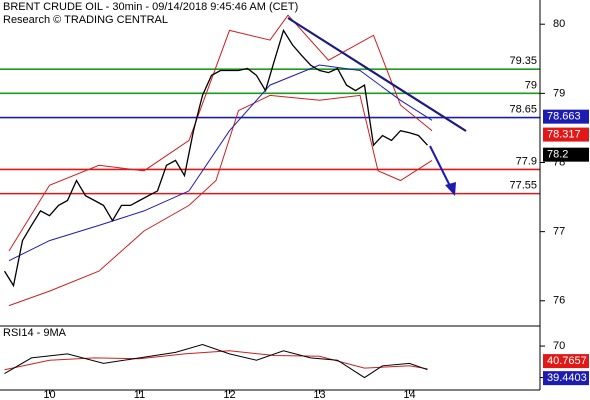 The height and width of the screenshot is (400, 590). I want to click on price-label: 78.317, so click(564, 134).